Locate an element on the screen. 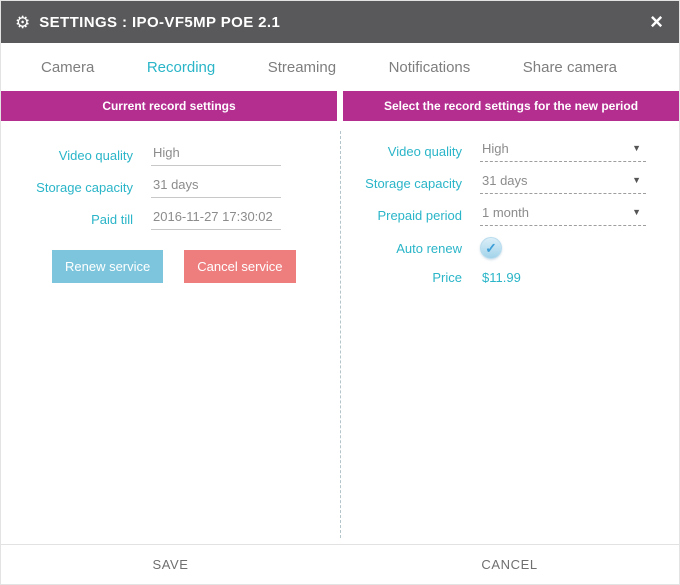 This screenshot has width=680, height=585. prepaid-period-dropdown: 1 month ▼ is located at coordinates (563, 215).